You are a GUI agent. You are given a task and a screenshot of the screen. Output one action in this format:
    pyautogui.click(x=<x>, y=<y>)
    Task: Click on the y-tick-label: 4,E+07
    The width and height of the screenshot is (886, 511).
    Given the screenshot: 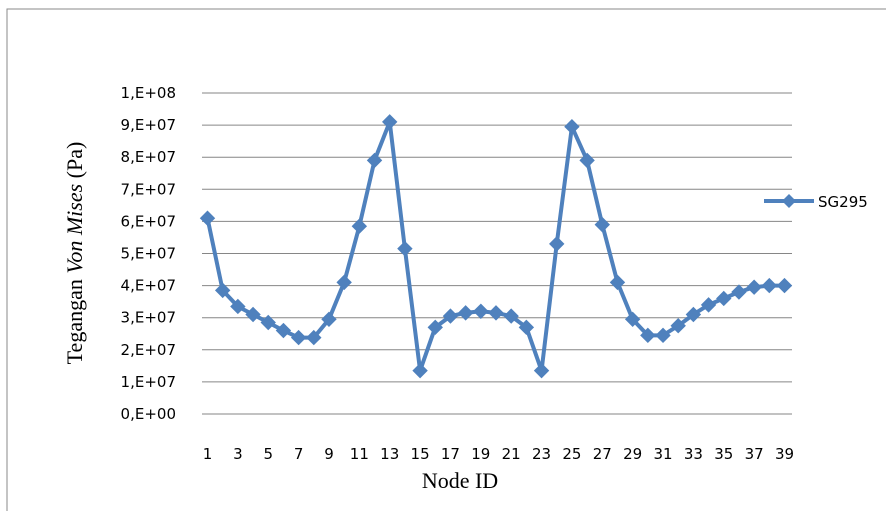 What is the action you would take?
    pyautogui.click(x=148, y=286)
    